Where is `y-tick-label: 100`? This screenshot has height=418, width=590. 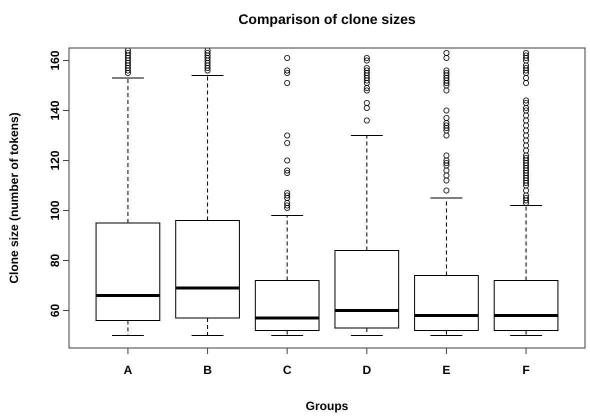 y-tick-label: 100 is located at coordinates (55, 210).